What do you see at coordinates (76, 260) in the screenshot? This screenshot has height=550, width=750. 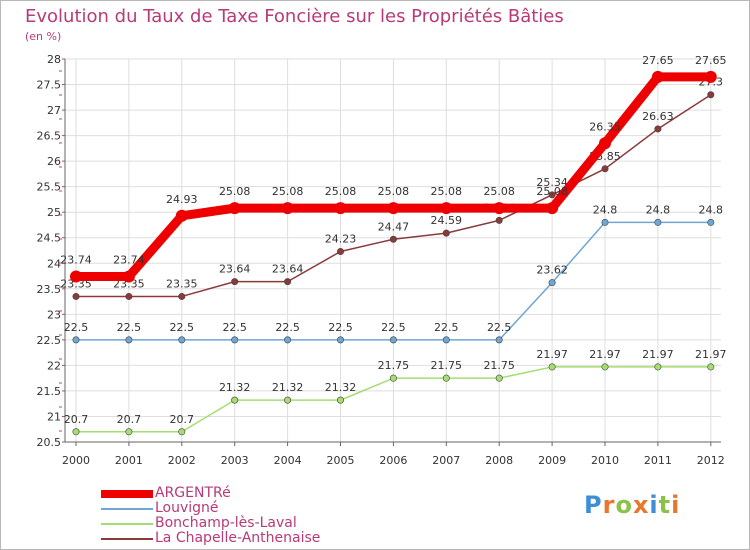 I see `data-label: 23.74` at bounding box center [76, 260].